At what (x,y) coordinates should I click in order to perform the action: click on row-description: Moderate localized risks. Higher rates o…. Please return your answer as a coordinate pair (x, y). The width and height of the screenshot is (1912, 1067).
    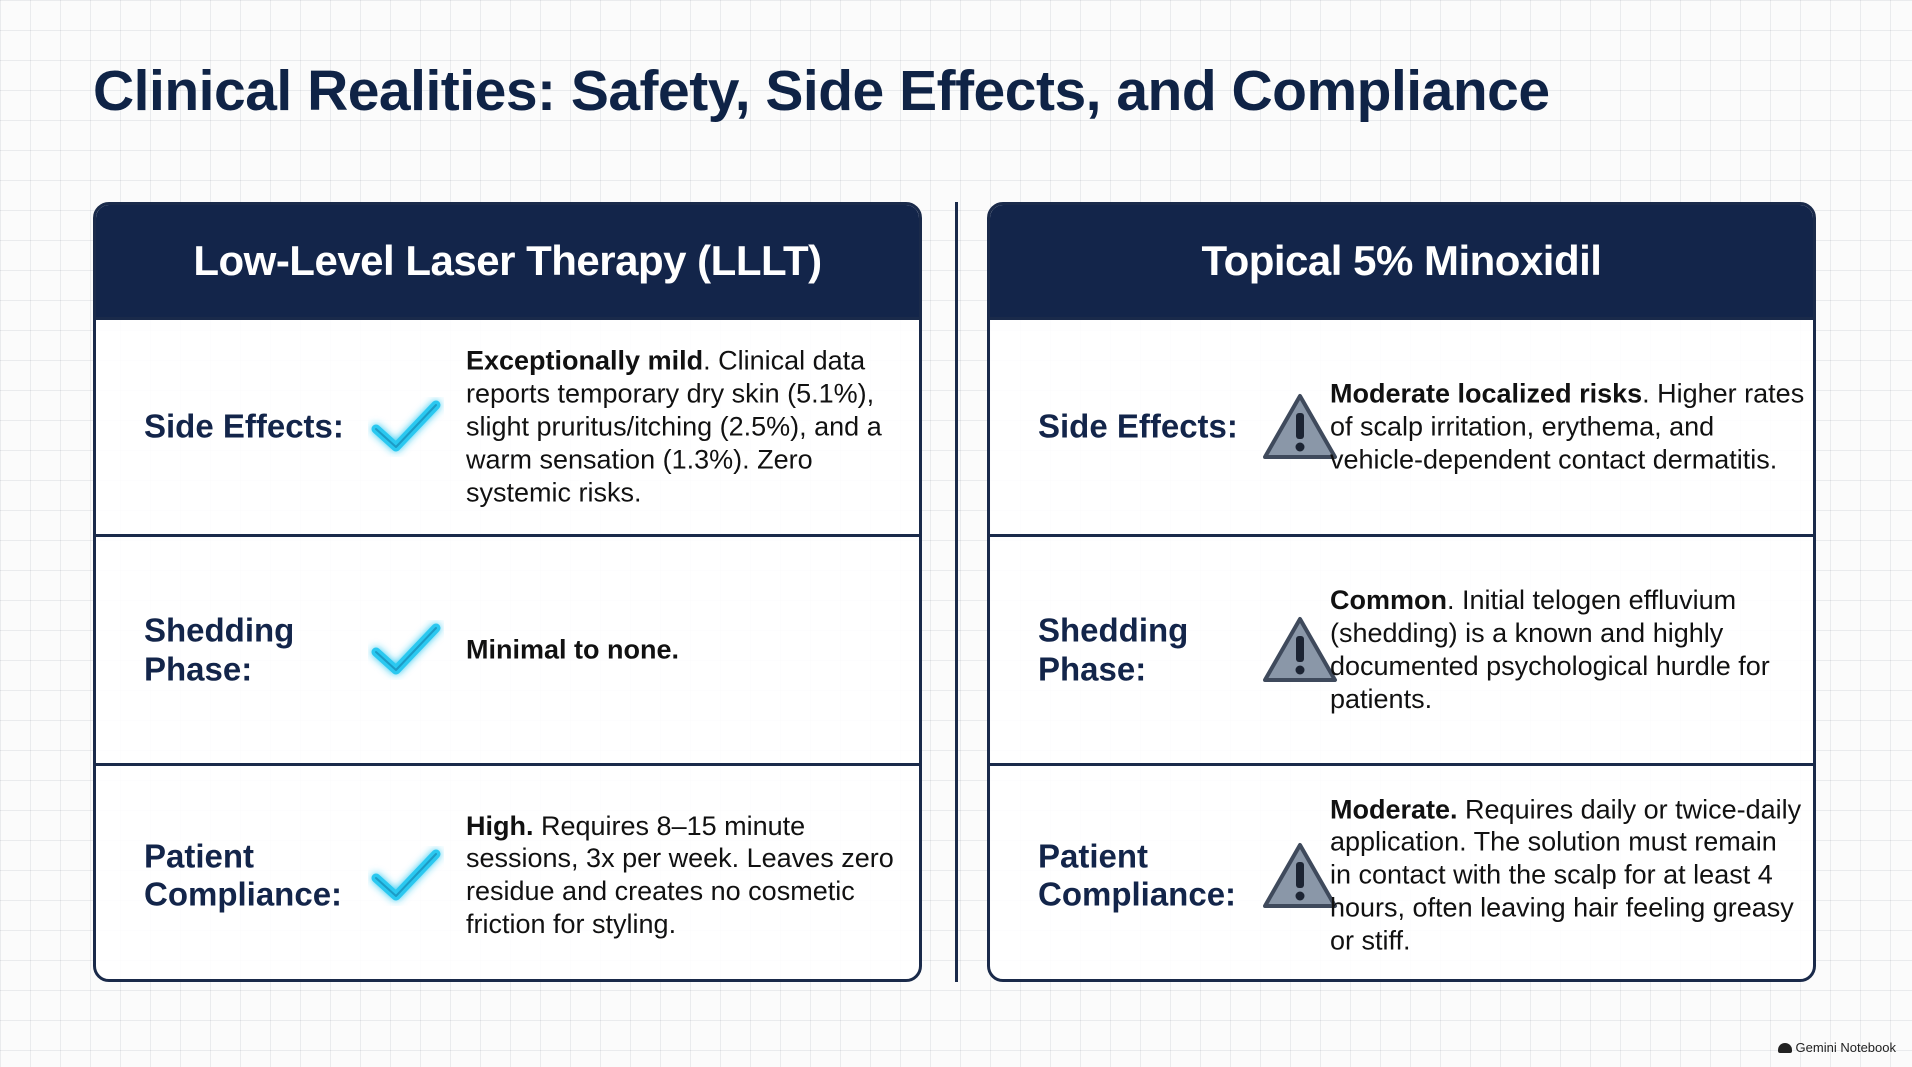
    Looking at the image, I should click on (1567, 427).